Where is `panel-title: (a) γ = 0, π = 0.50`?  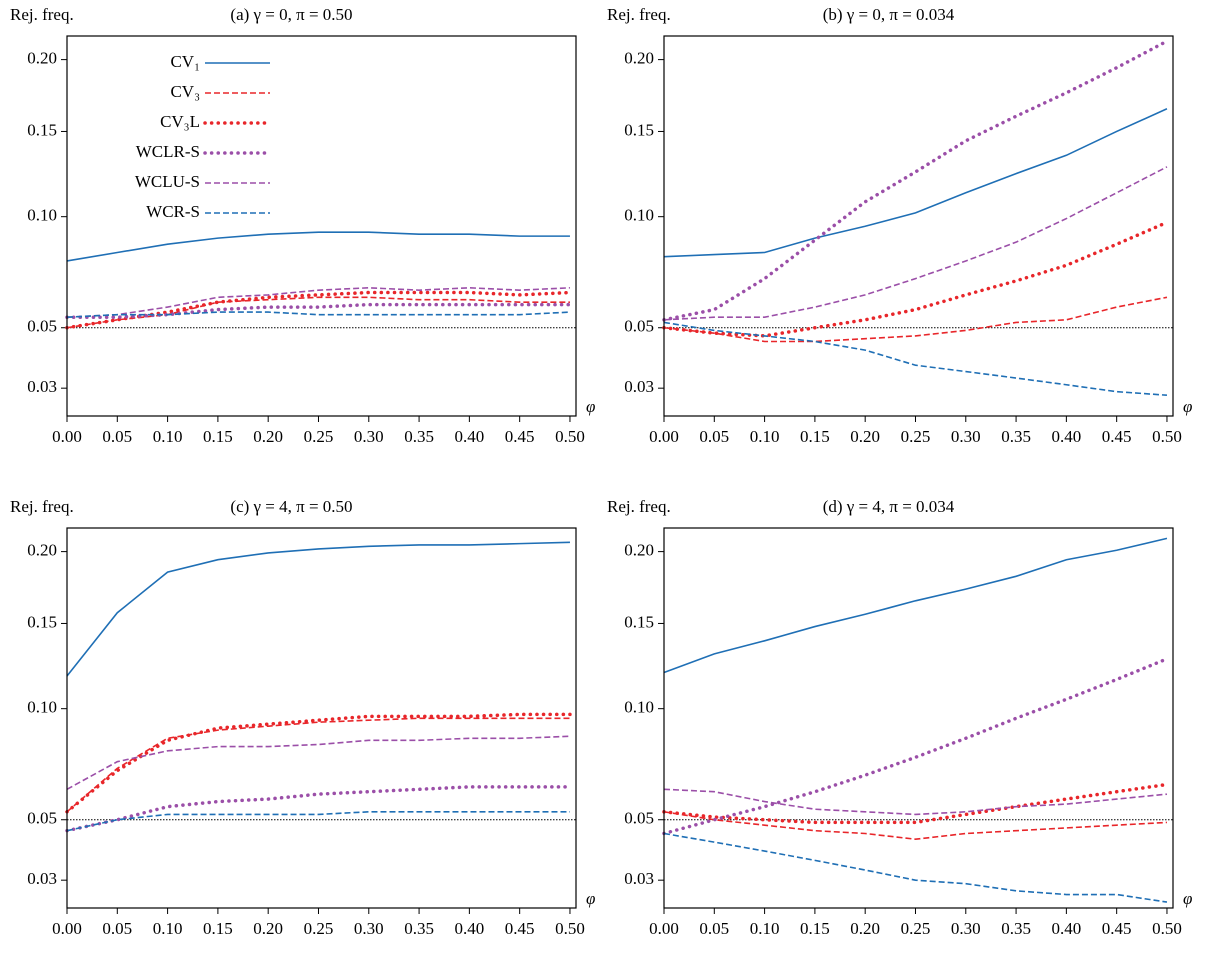
panel-title: (a) γ = 0, π = 0.50 is located at coordinates (291, 14).